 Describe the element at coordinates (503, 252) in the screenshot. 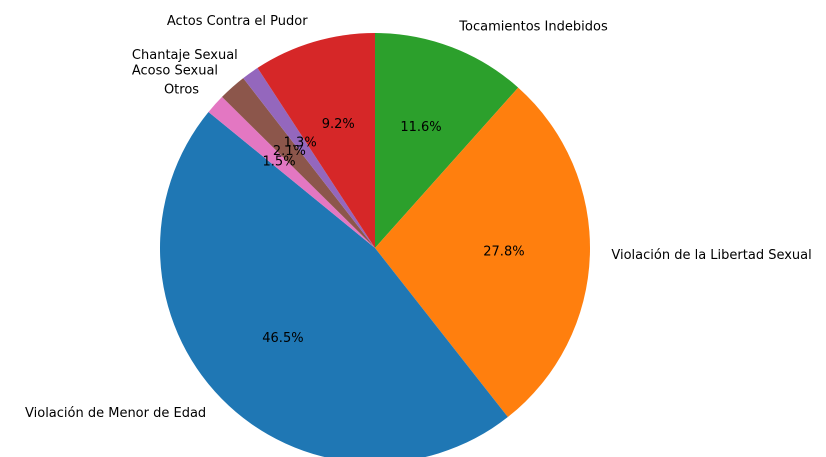

I see `pct-label: 27.8%` at that location.